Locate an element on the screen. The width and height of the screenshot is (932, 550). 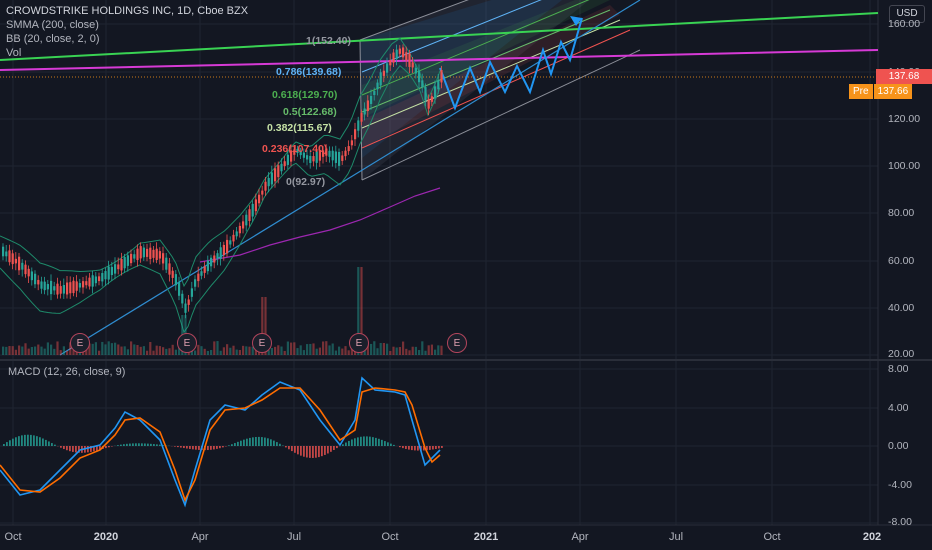
green-trend-line is located at coordinates (439, 36).